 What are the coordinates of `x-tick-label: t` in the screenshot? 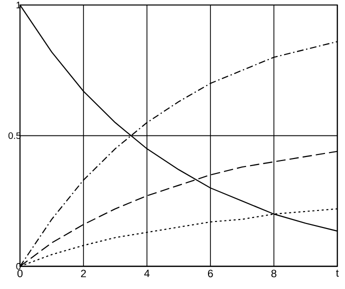 It's located at (337, 273).